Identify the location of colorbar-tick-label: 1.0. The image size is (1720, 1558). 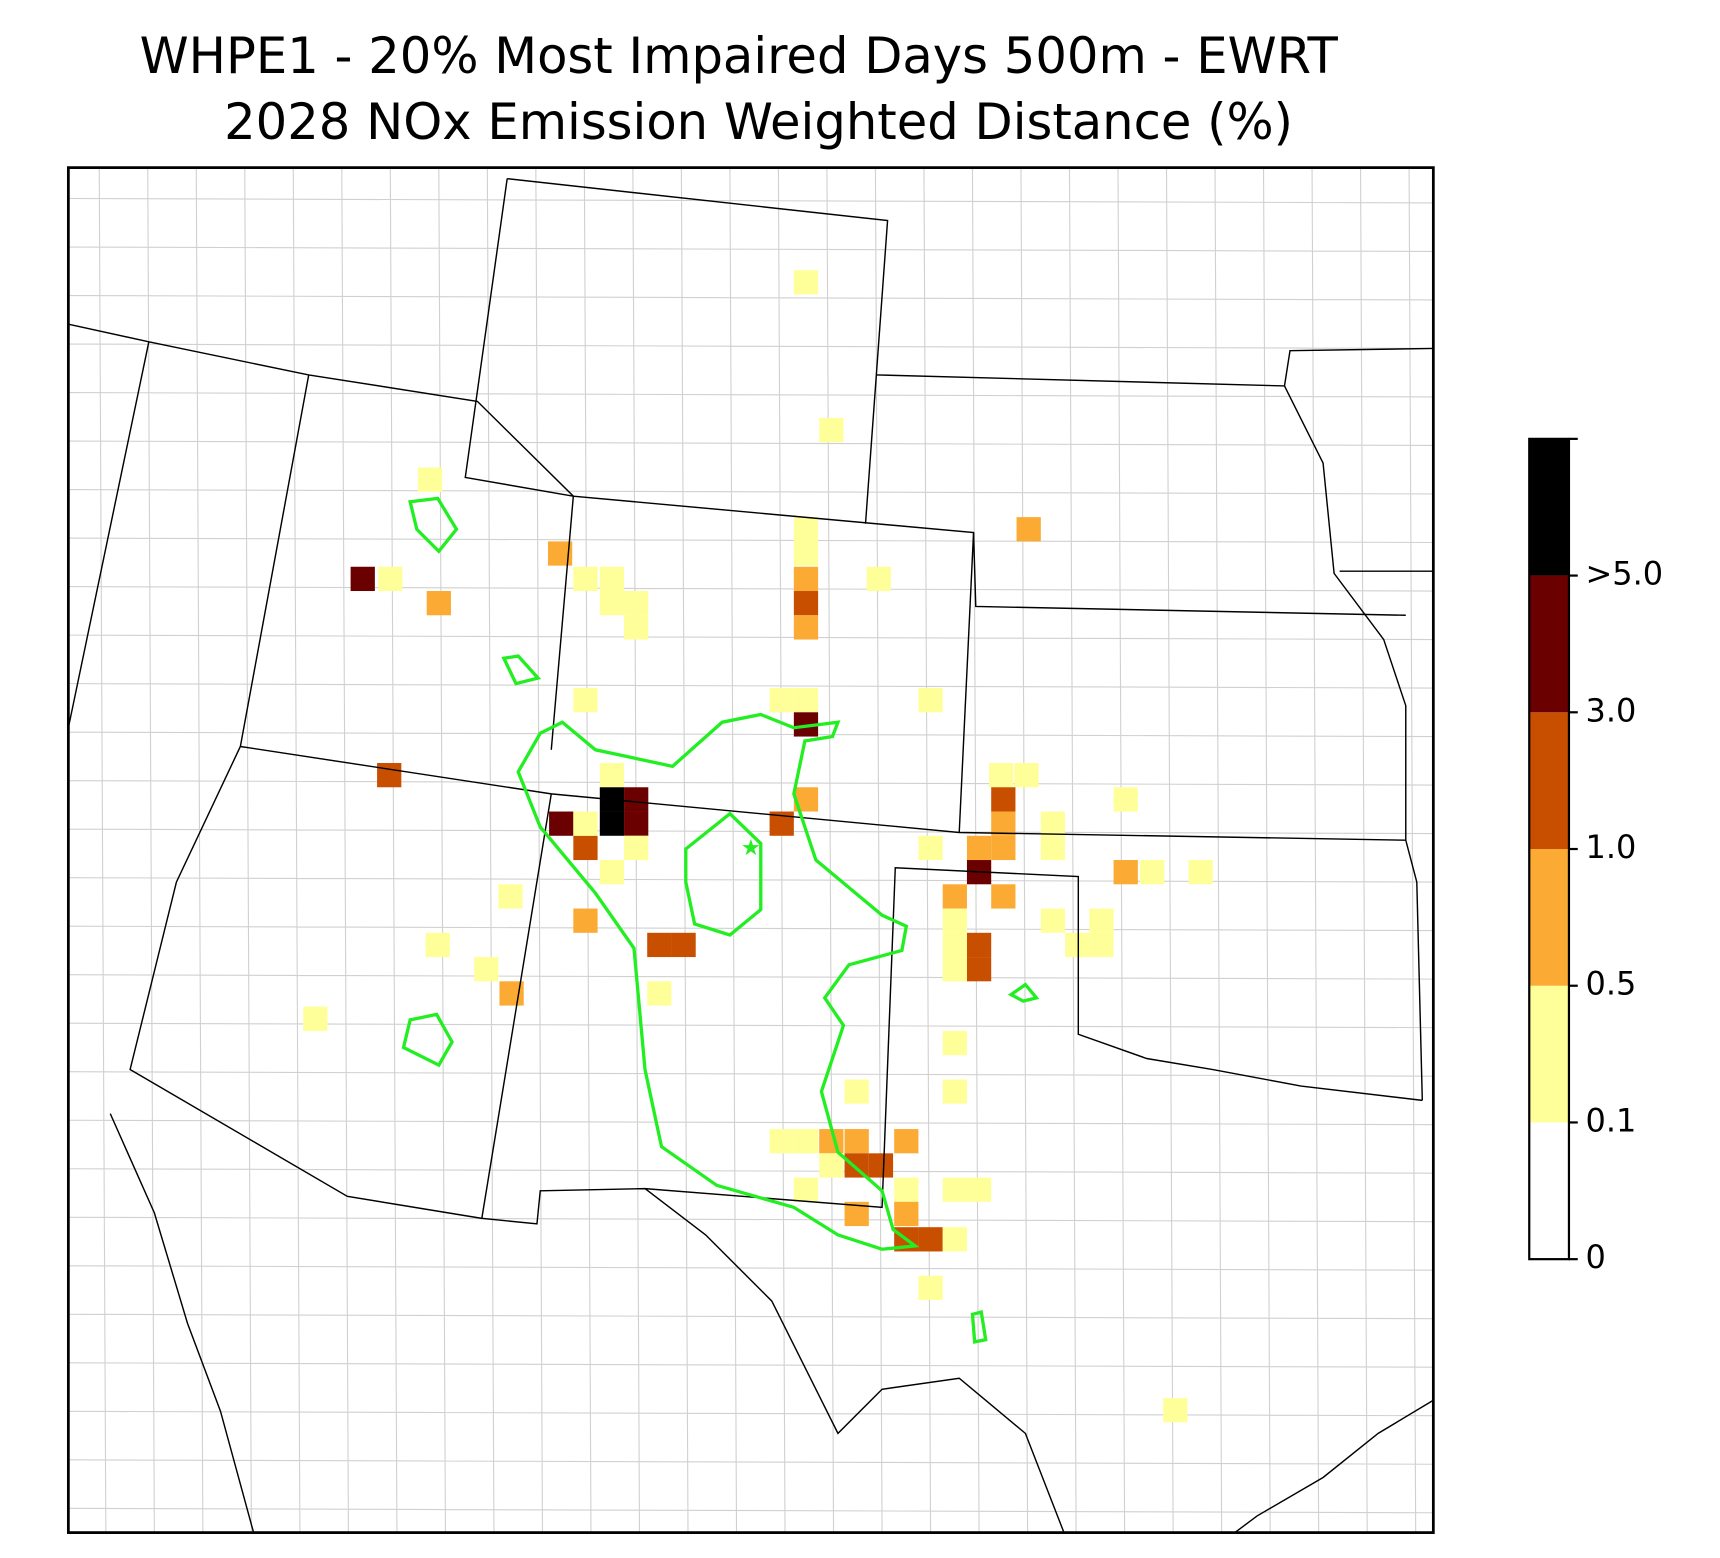
(1610, 847).